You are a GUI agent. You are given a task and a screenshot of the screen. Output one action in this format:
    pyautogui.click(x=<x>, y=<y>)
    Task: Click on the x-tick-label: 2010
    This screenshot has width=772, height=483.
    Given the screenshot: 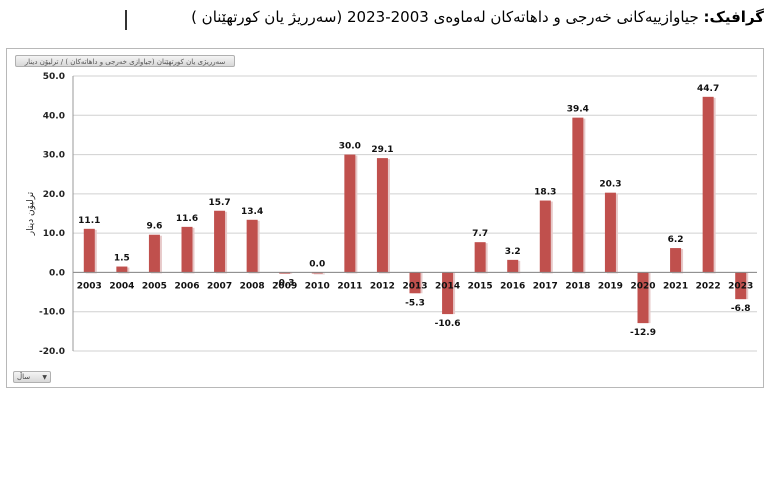 What is the action you would take?
    pyautogui.click(x=317, y=286)
    